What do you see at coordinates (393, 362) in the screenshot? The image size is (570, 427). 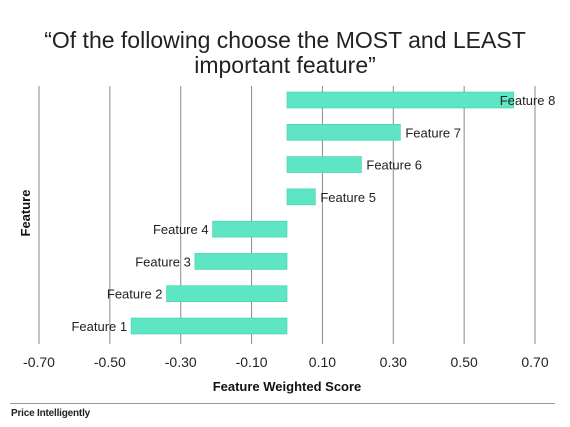 I see `x-tick-label: 0.30` at bounding box center [393, 362].